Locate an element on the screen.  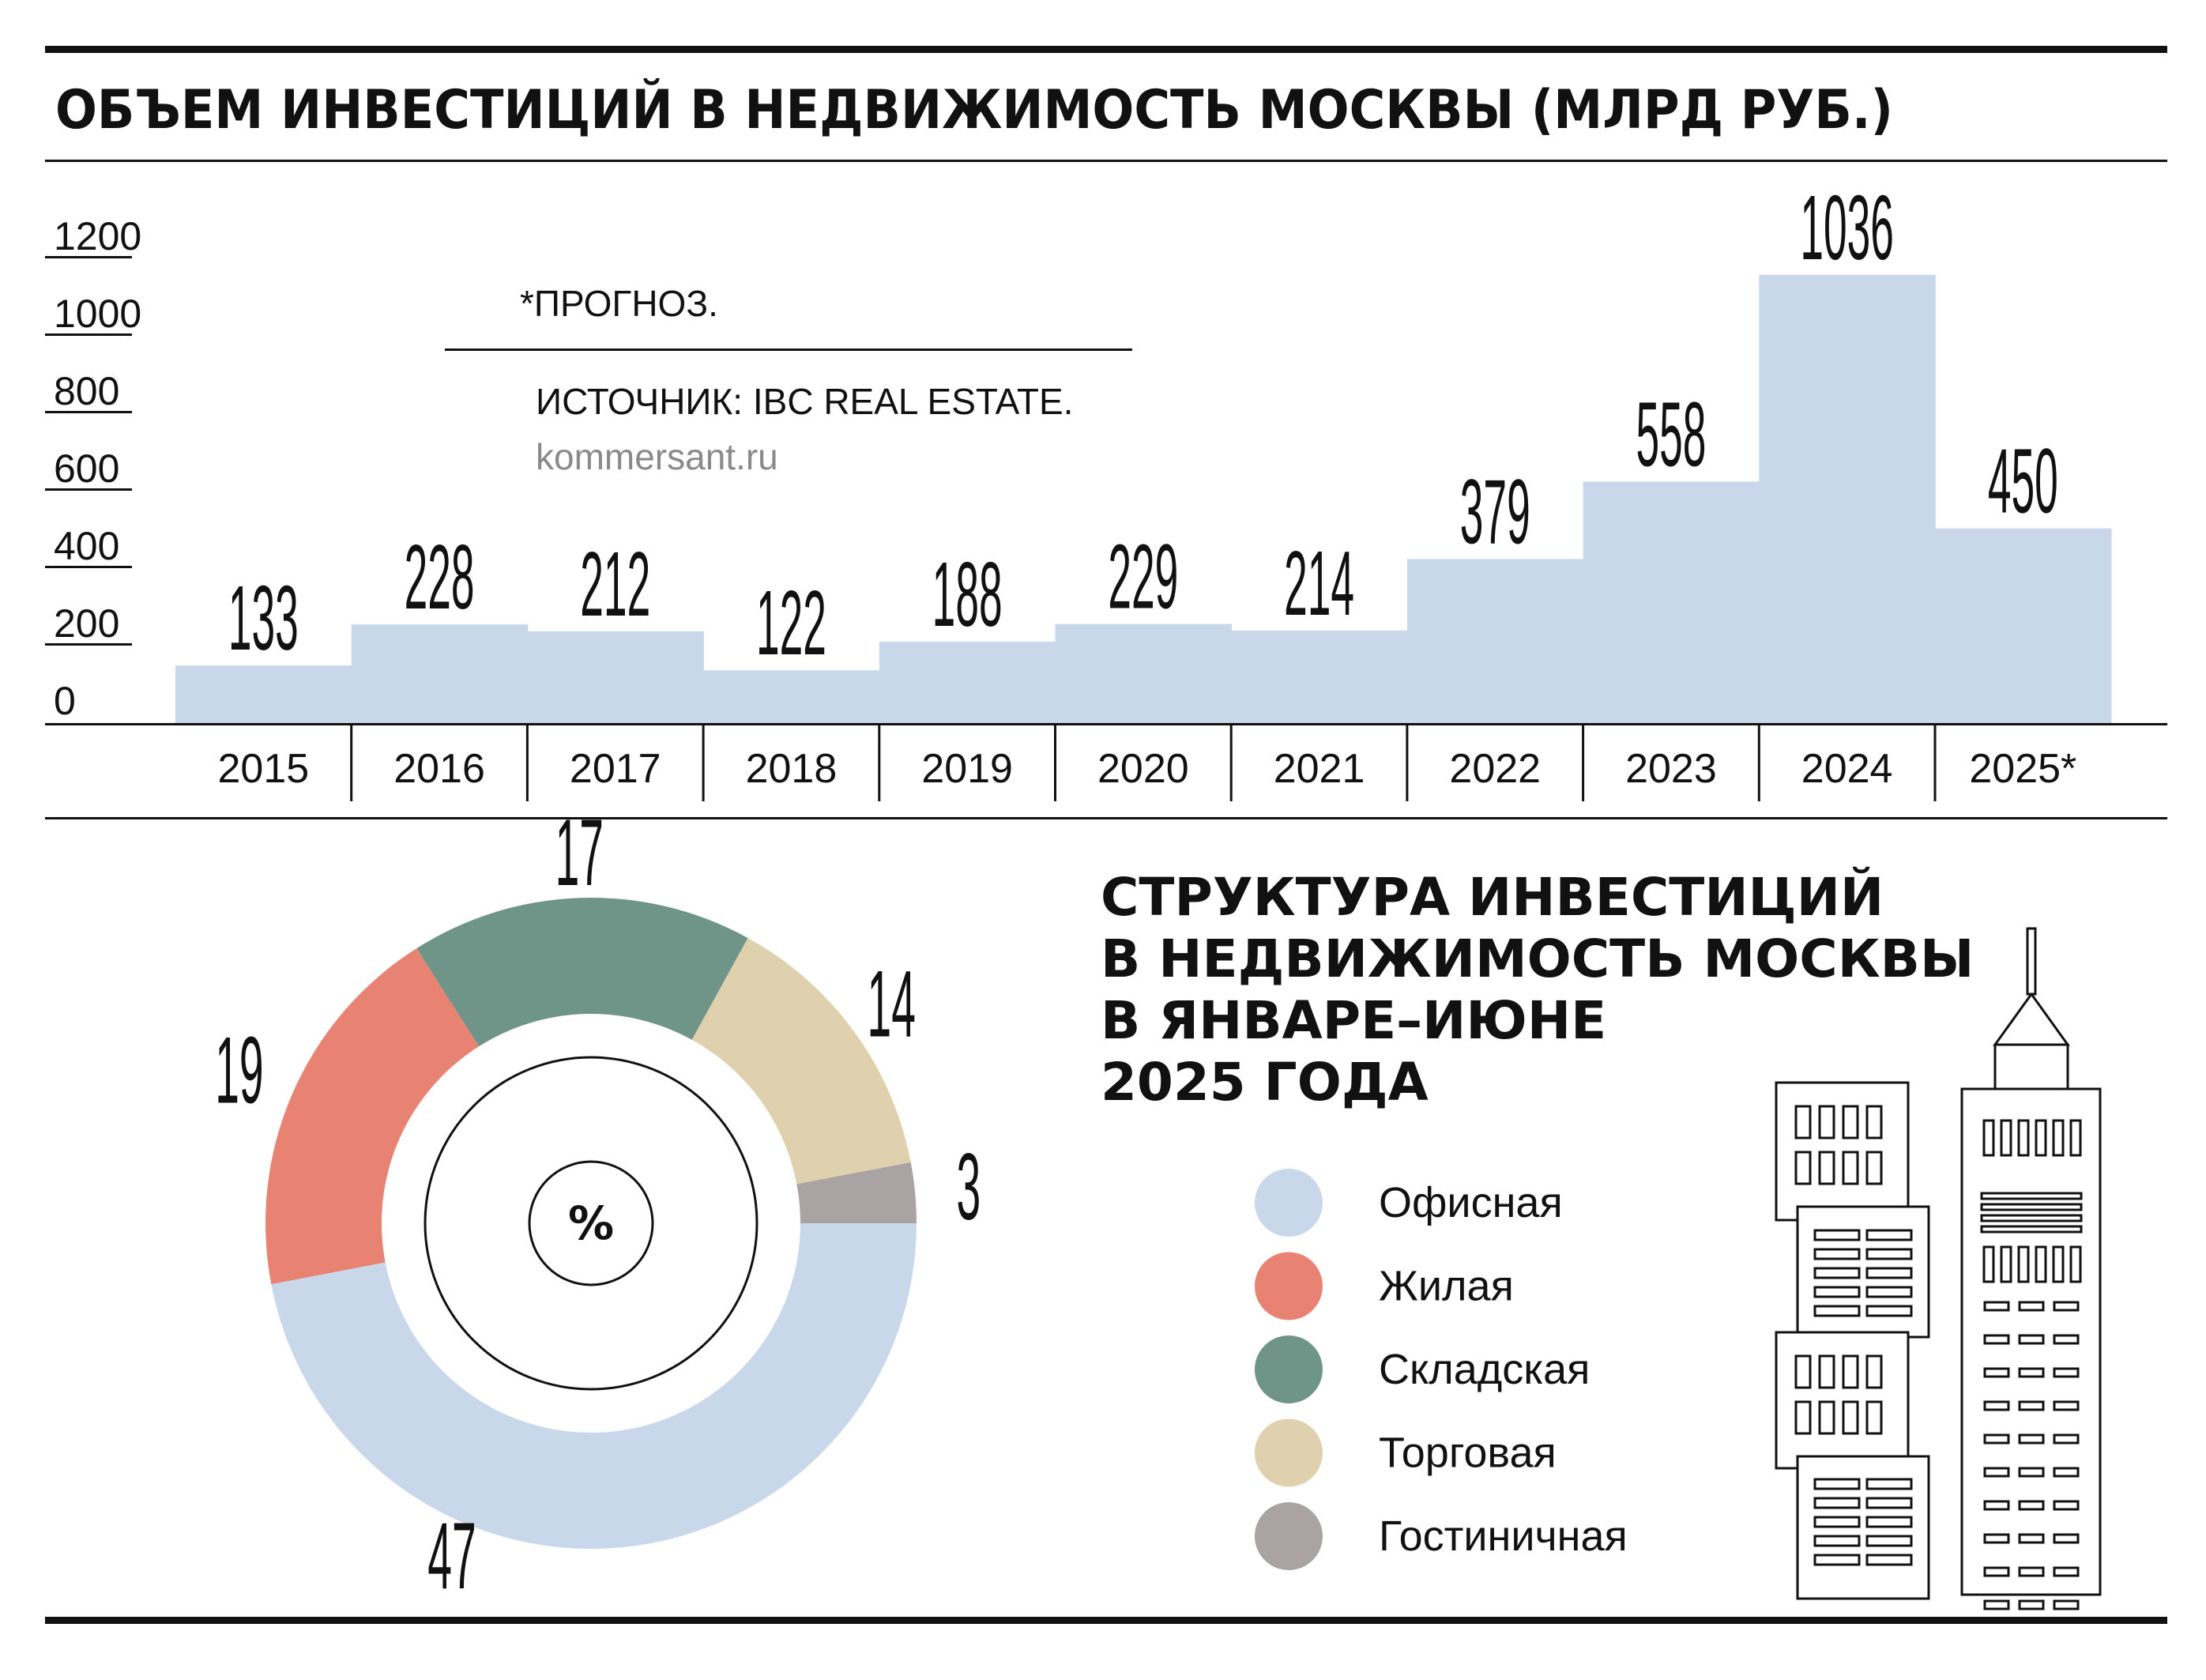
bar-value-label: 212 is located at coordinates (615, 584).